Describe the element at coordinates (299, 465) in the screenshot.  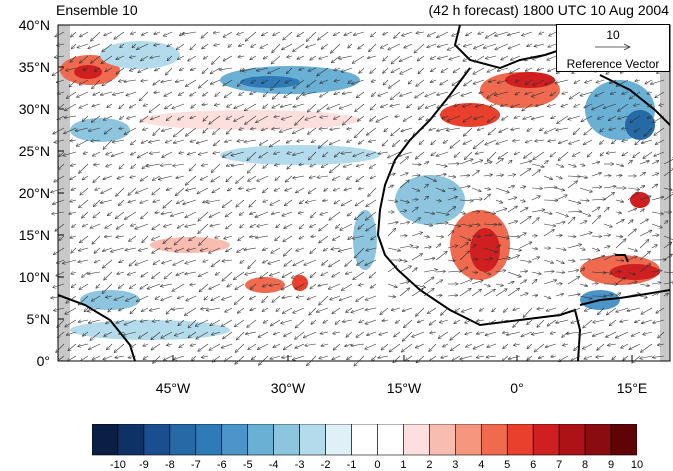
I see `colorbar-label: -3` at that location.